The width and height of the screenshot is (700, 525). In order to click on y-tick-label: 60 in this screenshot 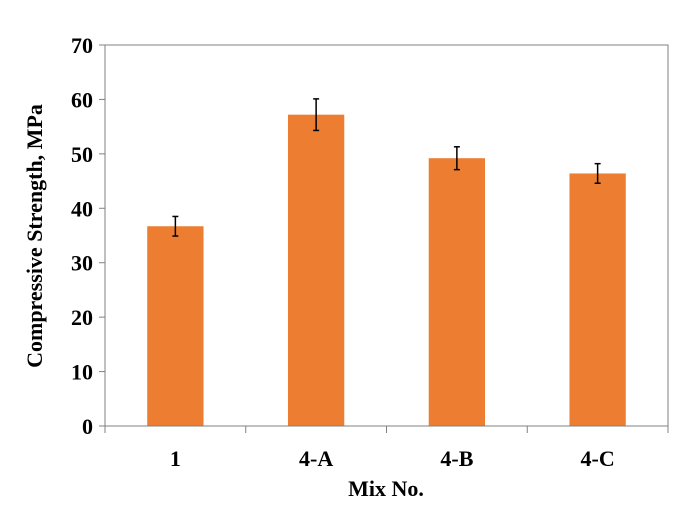, I will do `click(82, 99)`.